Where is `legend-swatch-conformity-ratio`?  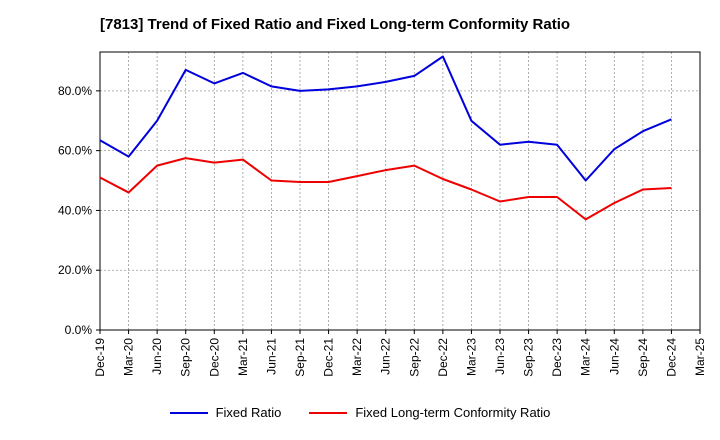 legend-swatch-conformity-ratio is located at coordinates (328, 412).